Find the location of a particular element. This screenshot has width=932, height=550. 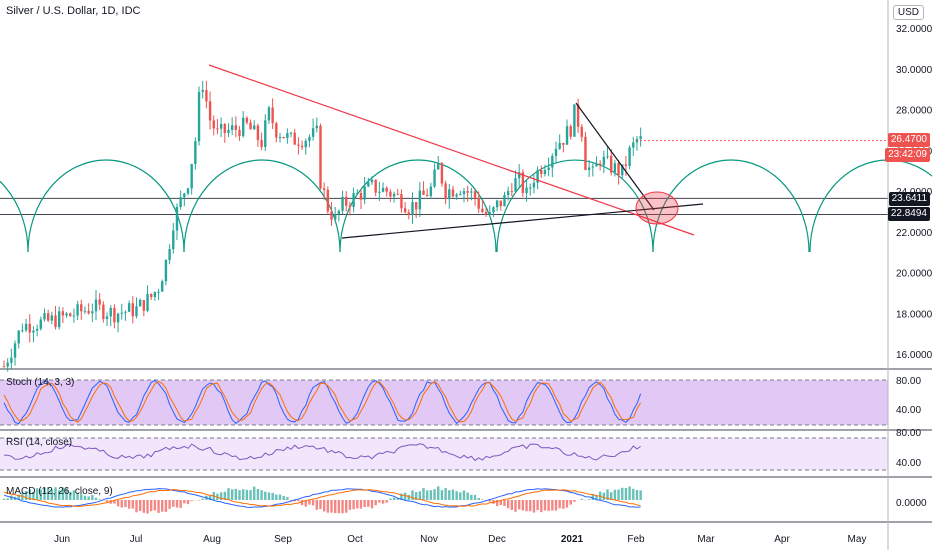

price-tick-label: 20.0000 is located at coordinates (914, 274).